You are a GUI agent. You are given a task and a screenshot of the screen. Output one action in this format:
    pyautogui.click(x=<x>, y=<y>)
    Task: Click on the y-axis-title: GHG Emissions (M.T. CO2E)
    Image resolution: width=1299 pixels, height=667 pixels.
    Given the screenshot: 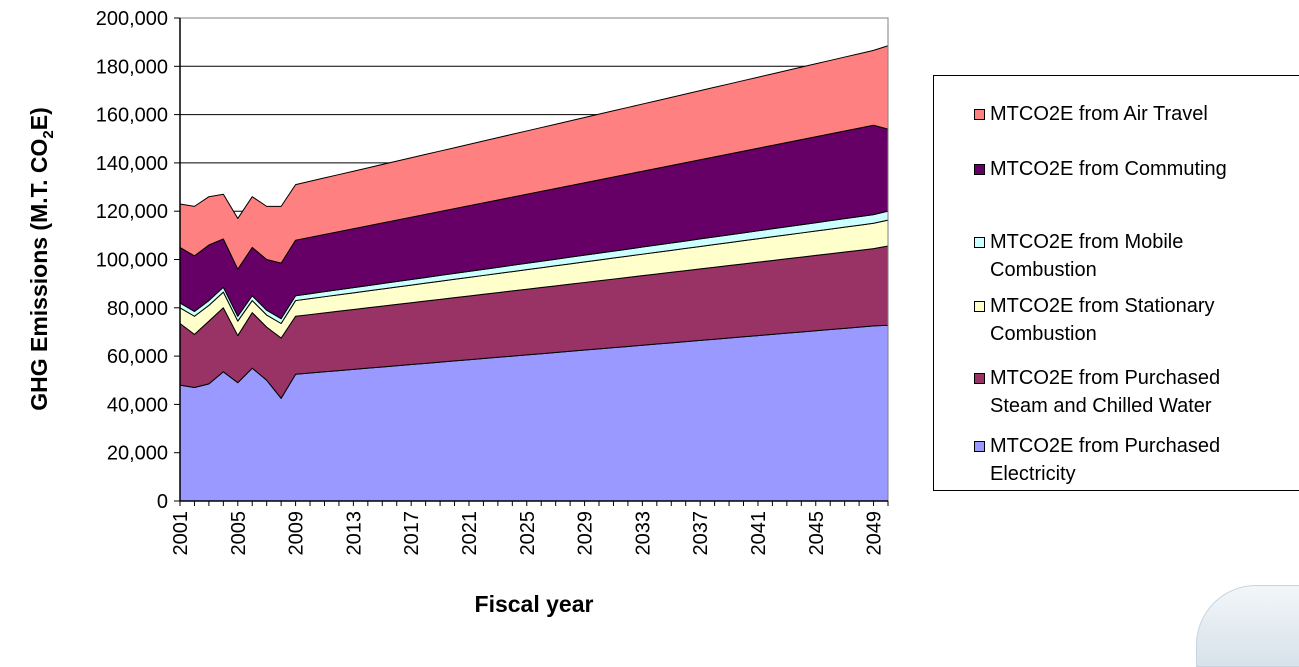 What is the action you would take?
    pyautogui.click(x=41, y=259)
    